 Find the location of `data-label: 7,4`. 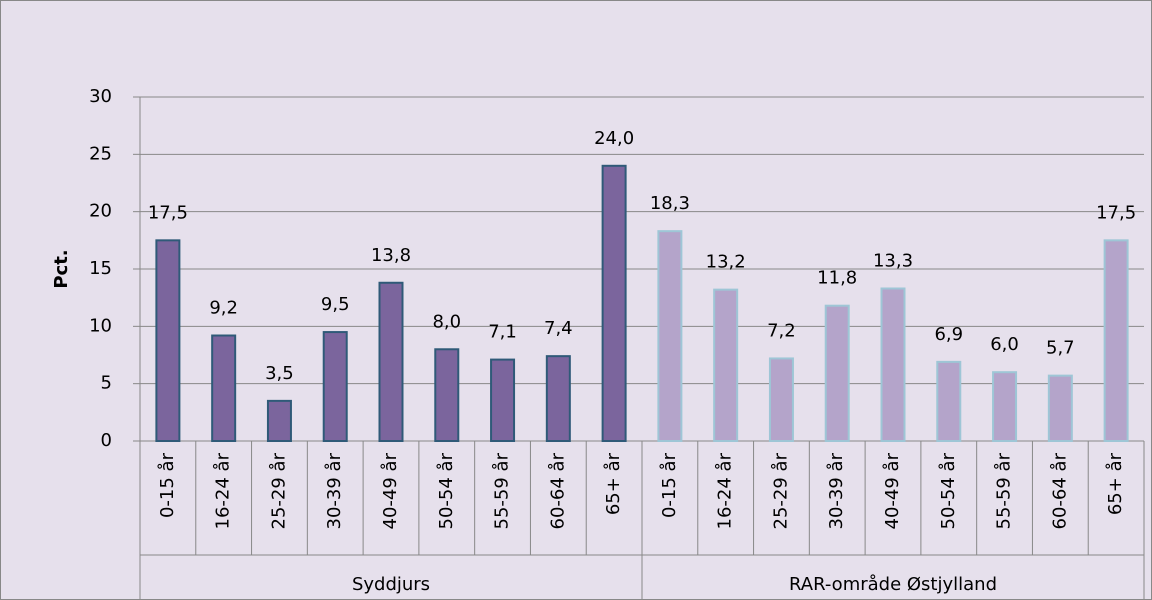

data-label: 7,4 is located at coordinates (558, 328).